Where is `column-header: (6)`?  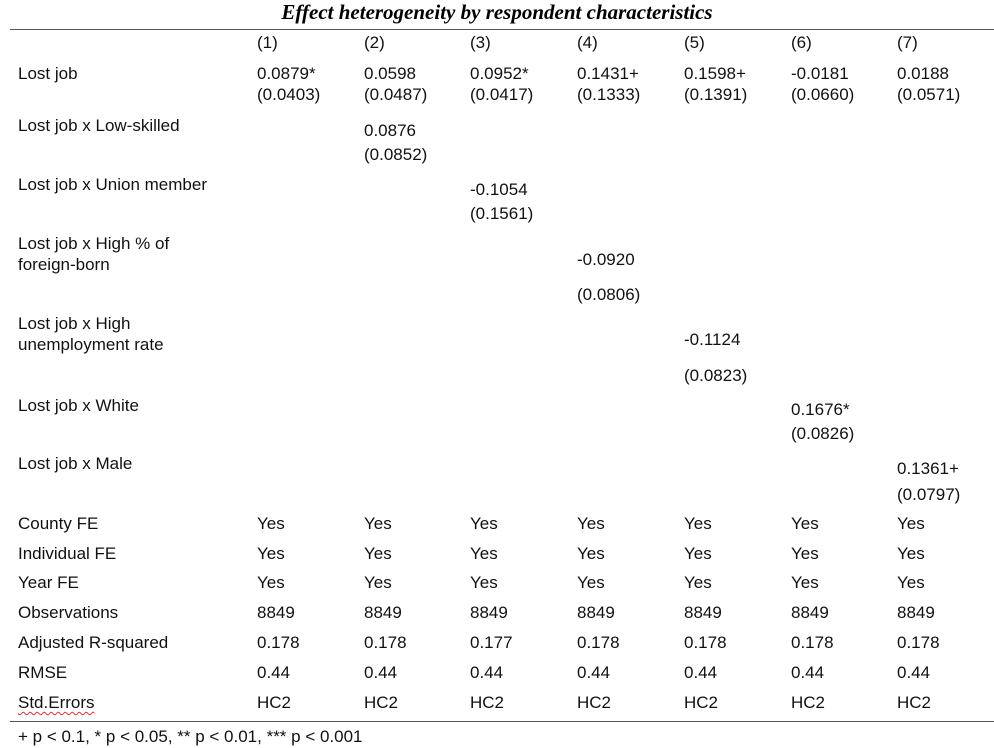
column-header: (6) is located at coordinates (801, 42).